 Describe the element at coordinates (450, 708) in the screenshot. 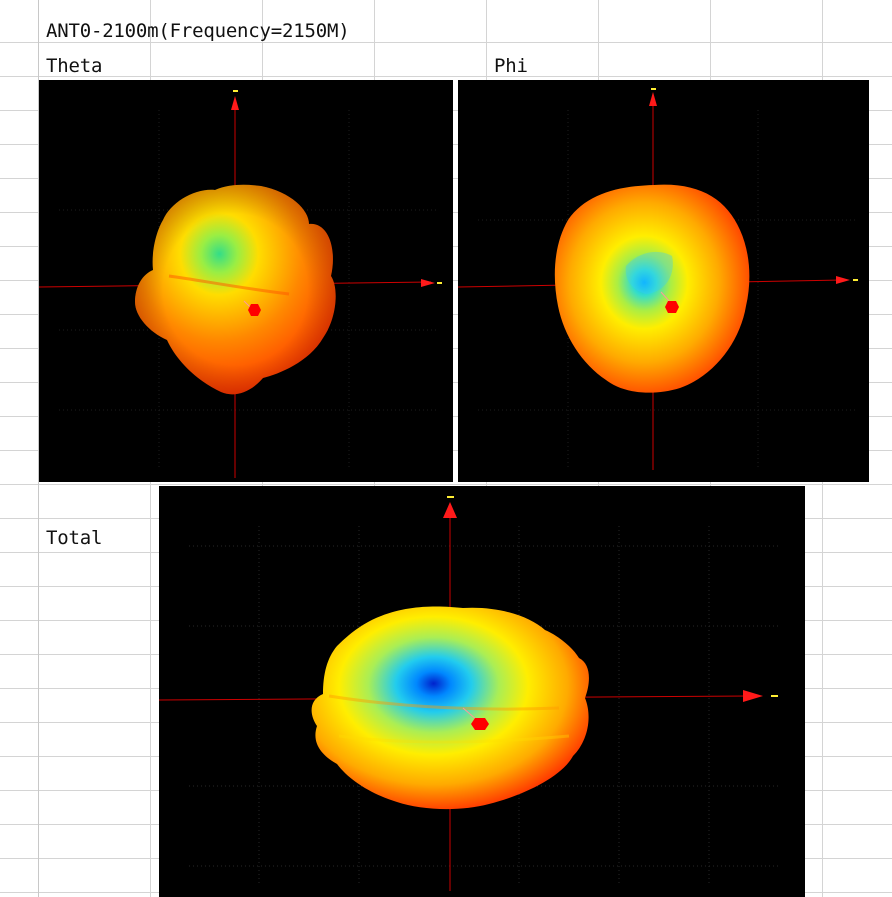

I see `total-pattern-surface` at that location.